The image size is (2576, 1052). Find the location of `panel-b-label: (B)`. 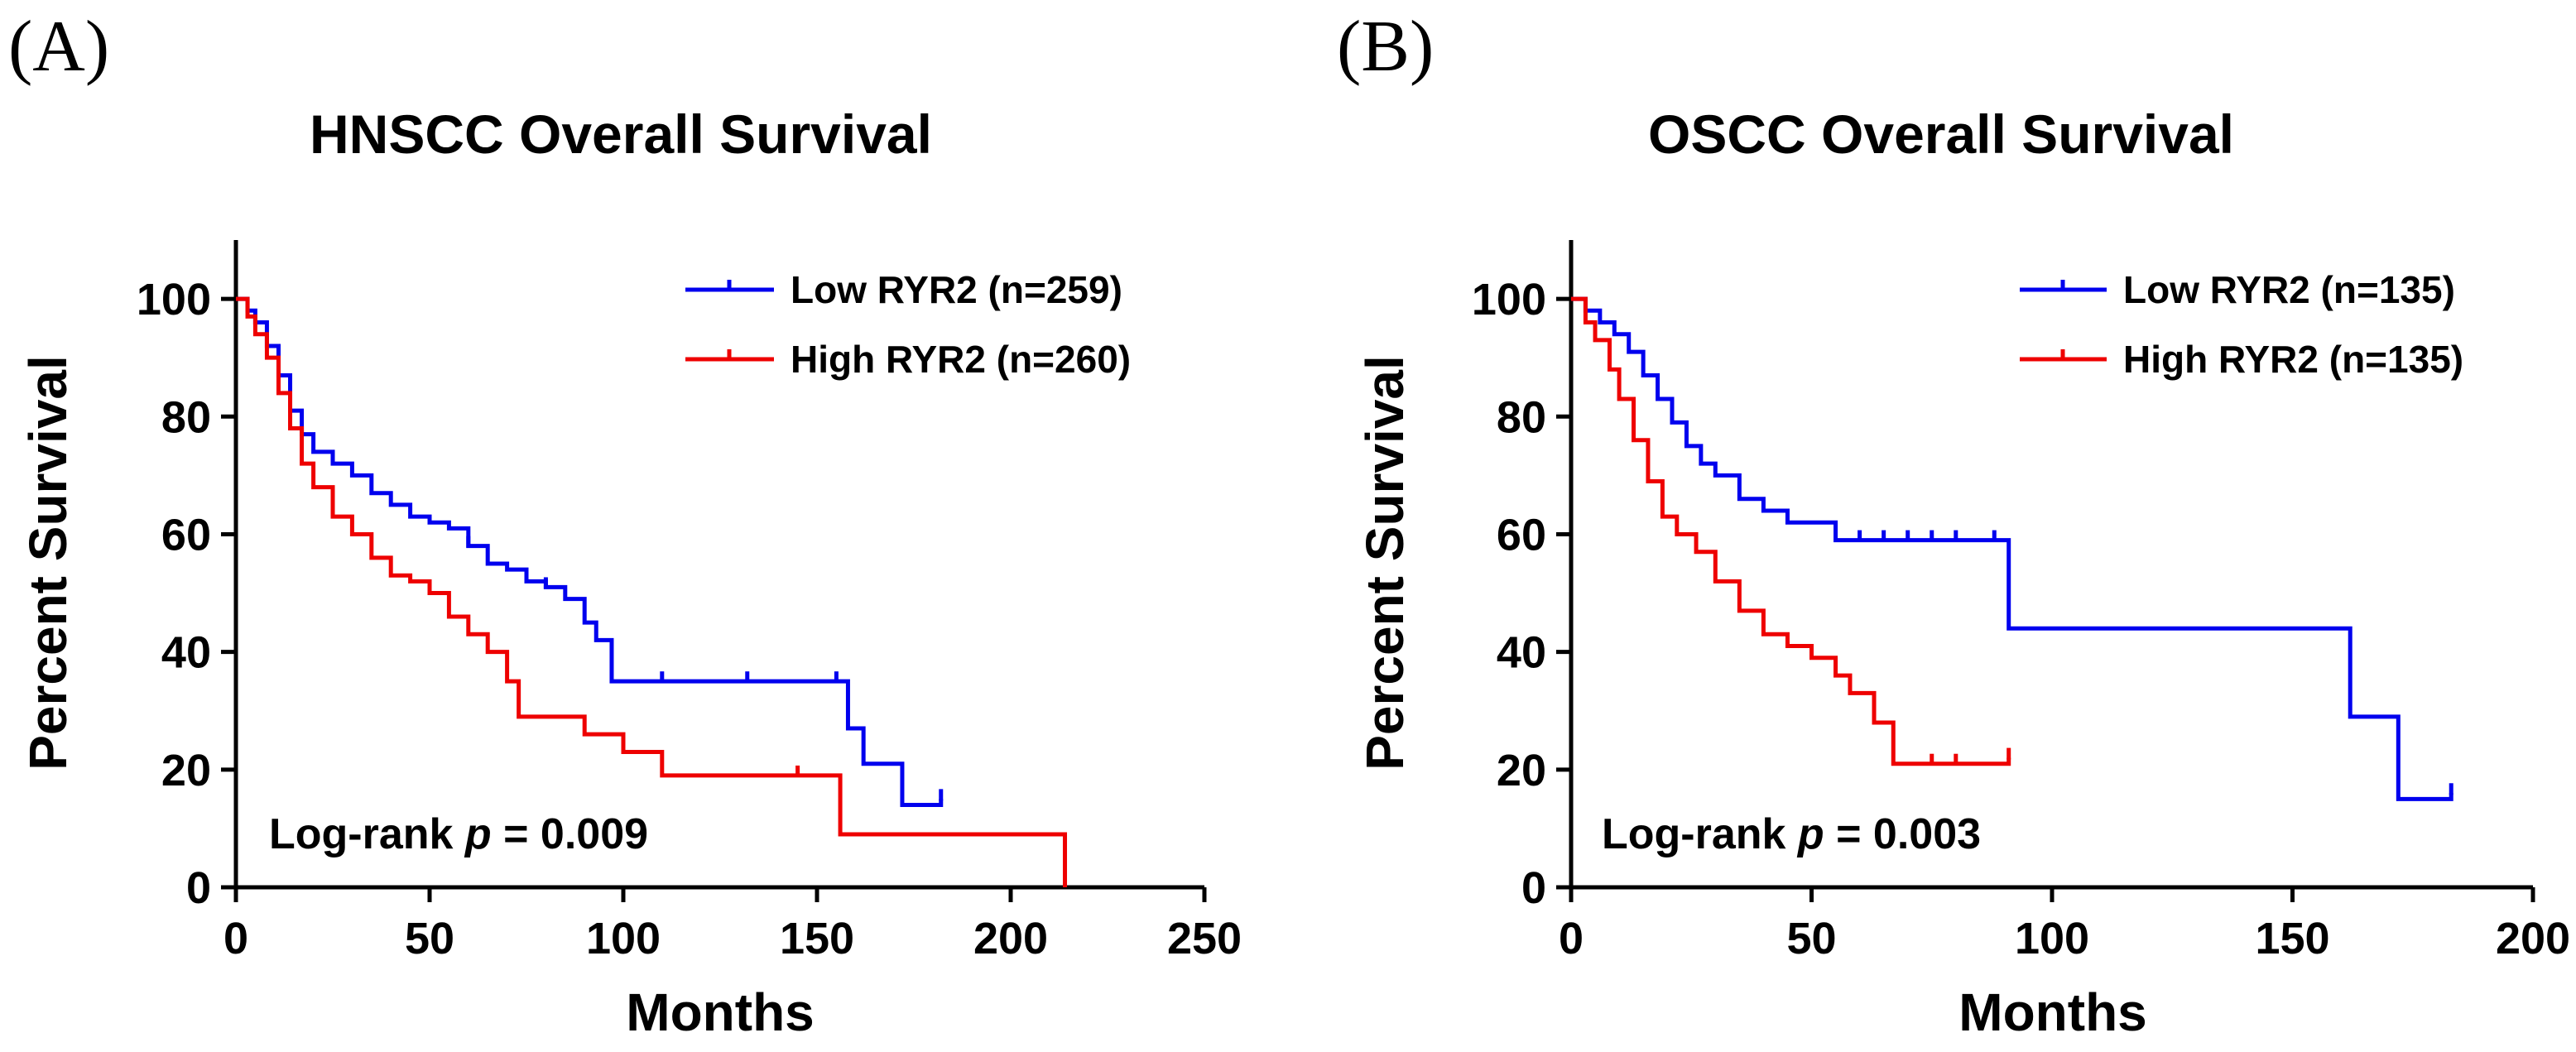

panel-b-label: (B) is located at coordinates (1385, 47).